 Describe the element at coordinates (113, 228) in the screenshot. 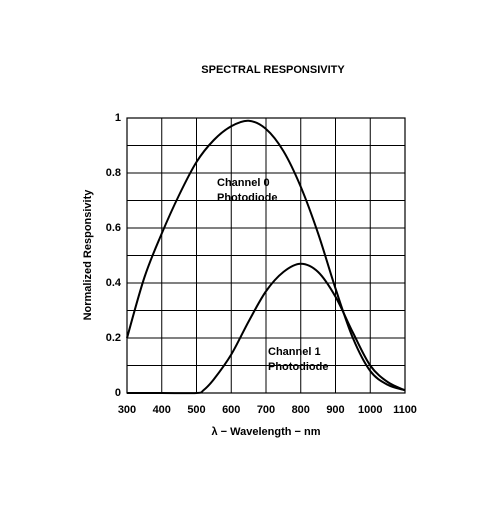

I see `y-tick-label: 0.6` at that location.